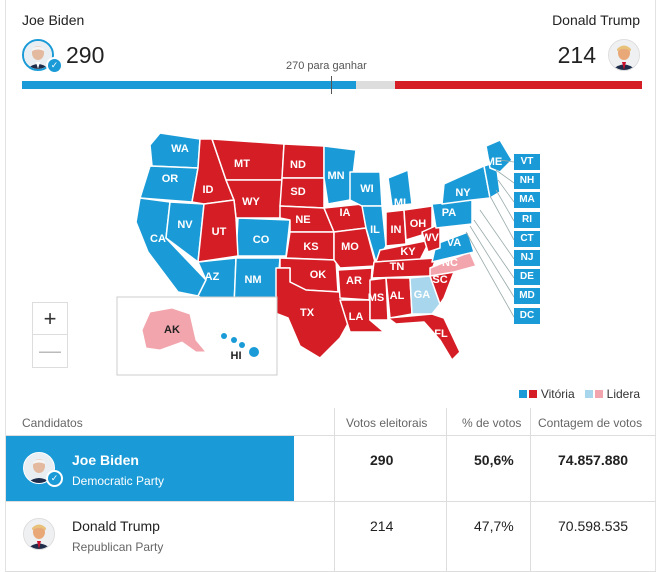 The height and width of the screenshot is (572, 662). I want to click on col-pct: % de votos, so click(492, 423).